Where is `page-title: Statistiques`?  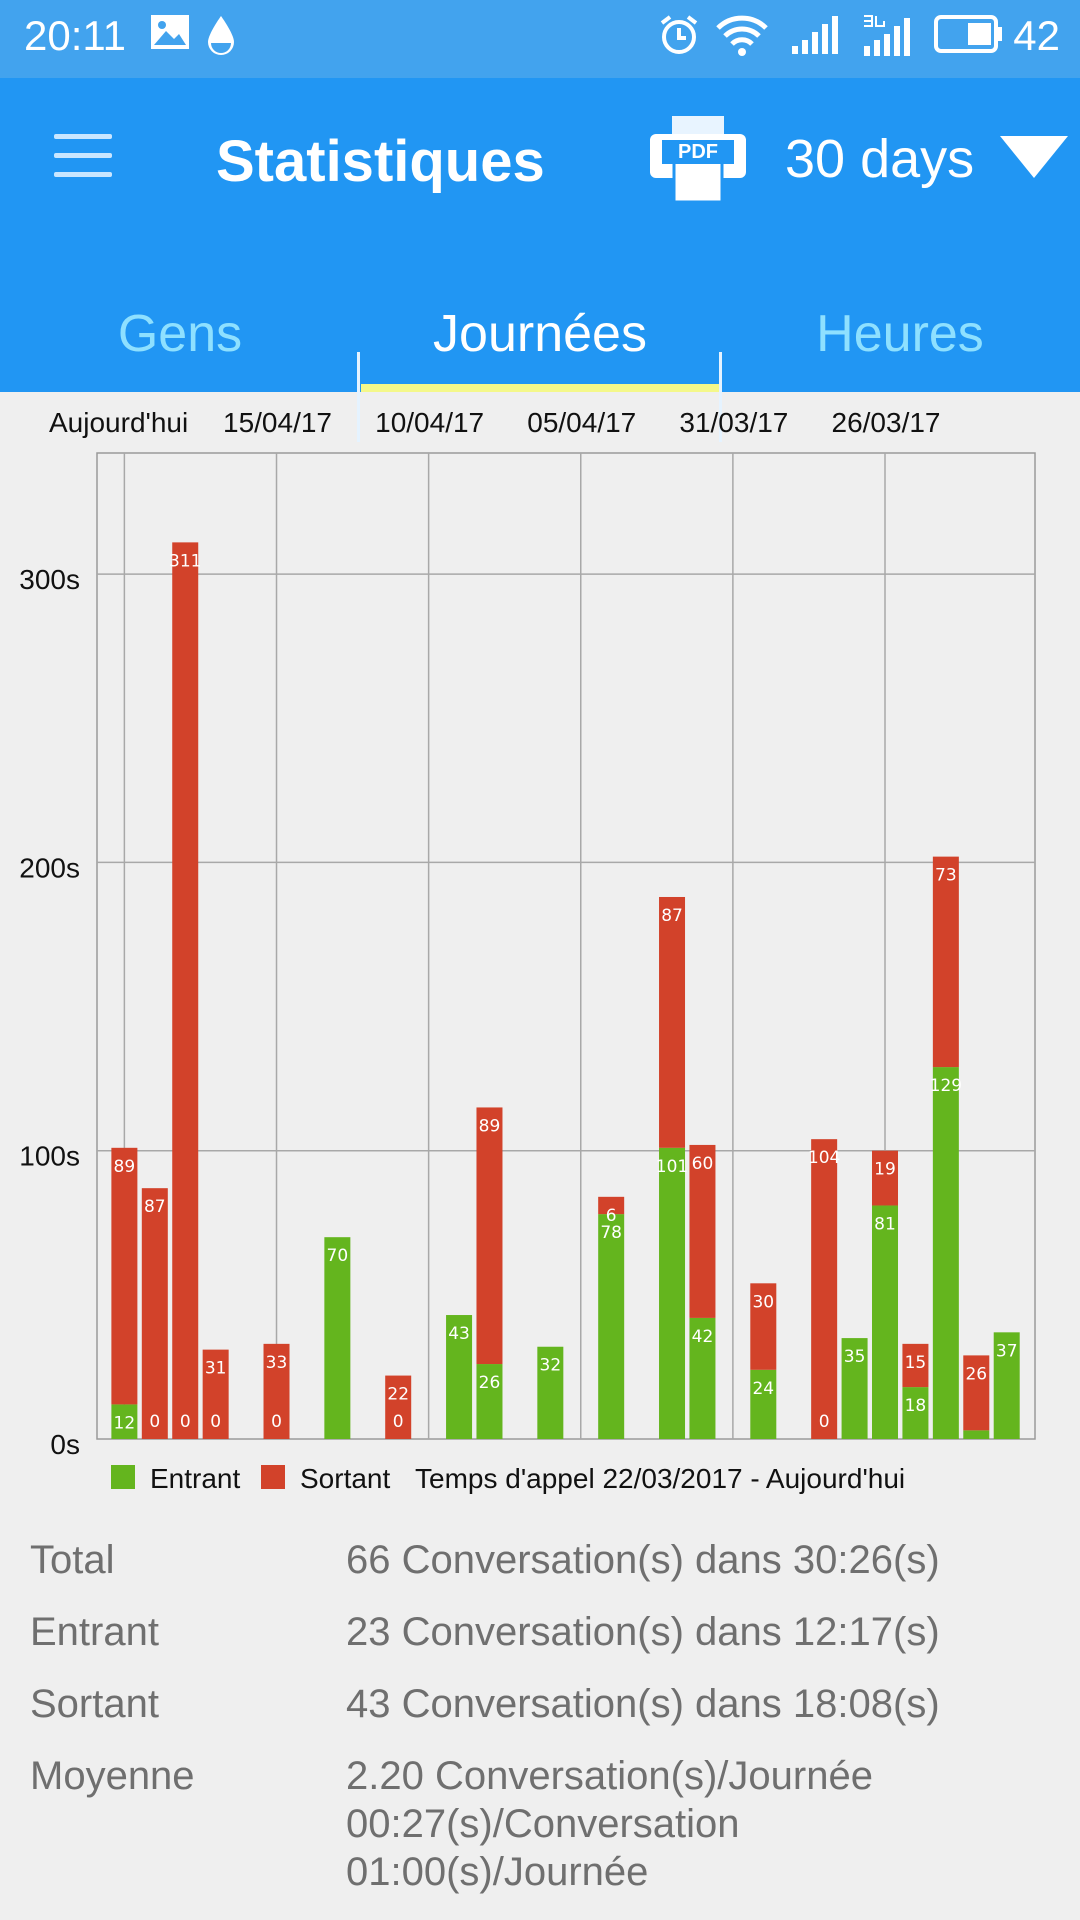
page-title: Statistiques is located at coordinates (380, 161).